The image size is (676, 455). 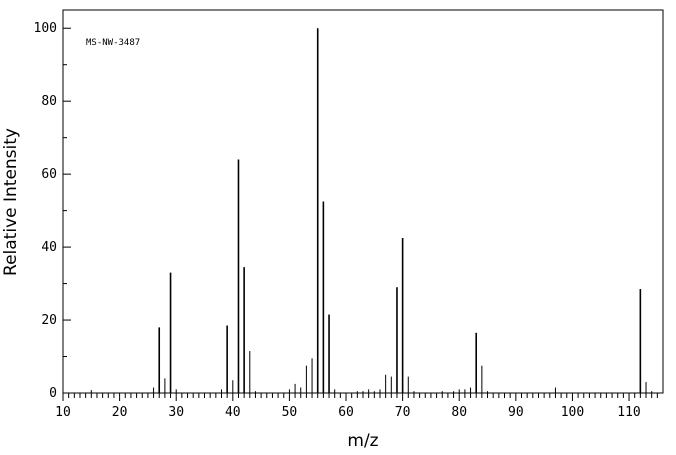 What do you see at coordinates (572, 412) in the screenshot?
I see `x-tick-label: 100` at bounding box center [572, 412].